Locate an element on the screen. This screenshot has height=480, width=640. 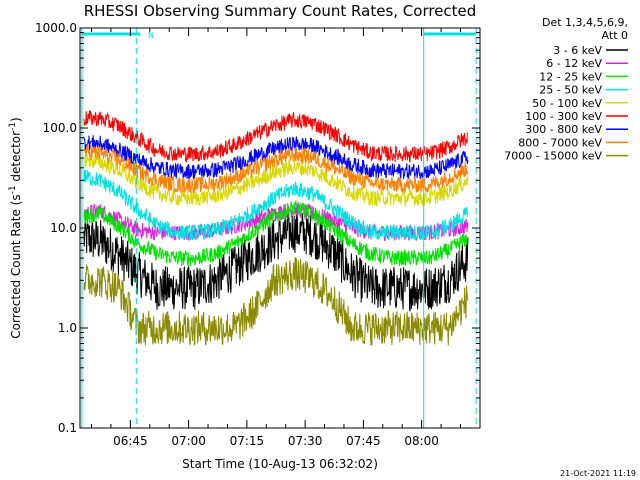
y-tick-label: 0.1 is located at coordinates (67, 428).